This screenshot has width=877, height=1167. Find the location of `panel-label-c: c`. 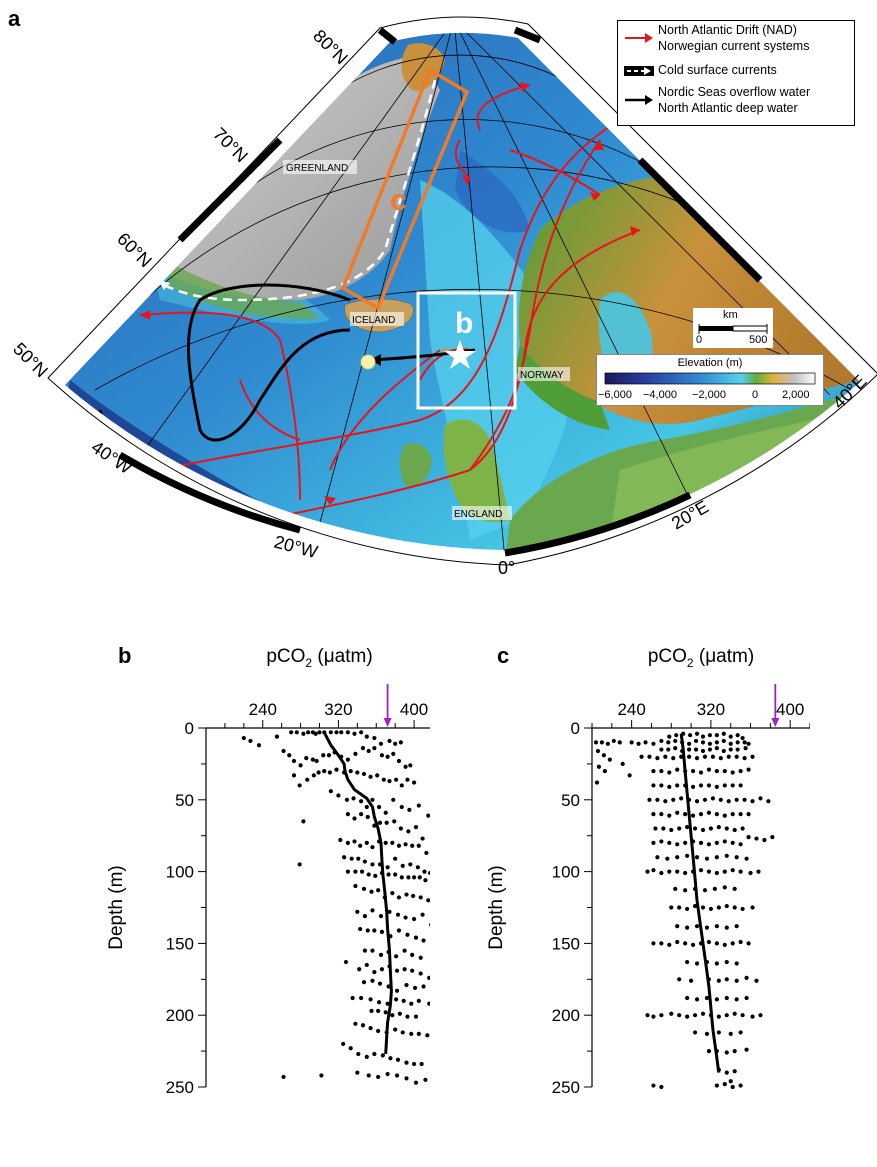

panel-label-c: c is located at coordinates (503, 655).